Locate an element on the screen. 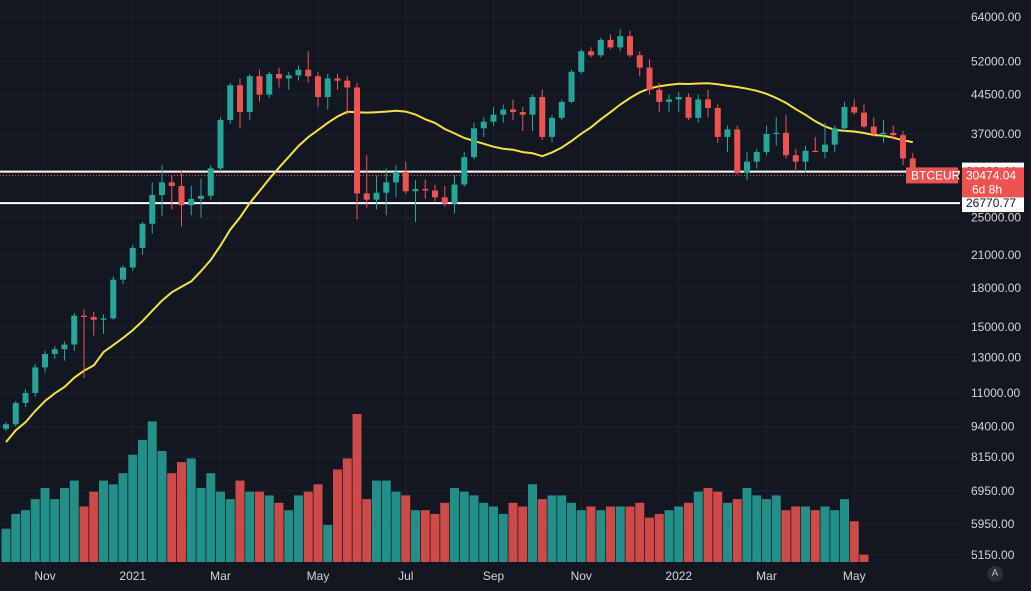  symbol-tag-label: BTCEUR is located at coordinates (936, 175).